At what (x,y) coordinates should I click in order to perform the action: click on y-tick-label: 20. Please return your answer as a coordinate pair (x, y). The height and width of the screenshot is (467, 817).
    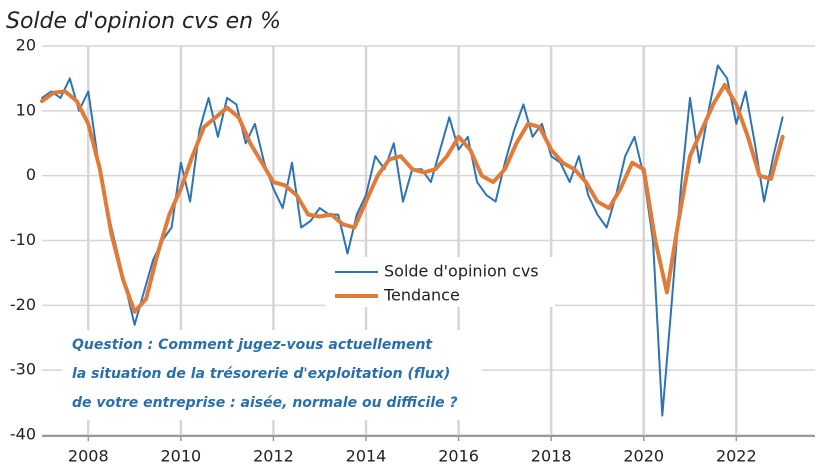
    Looking at the image, I should click on (26, 45).